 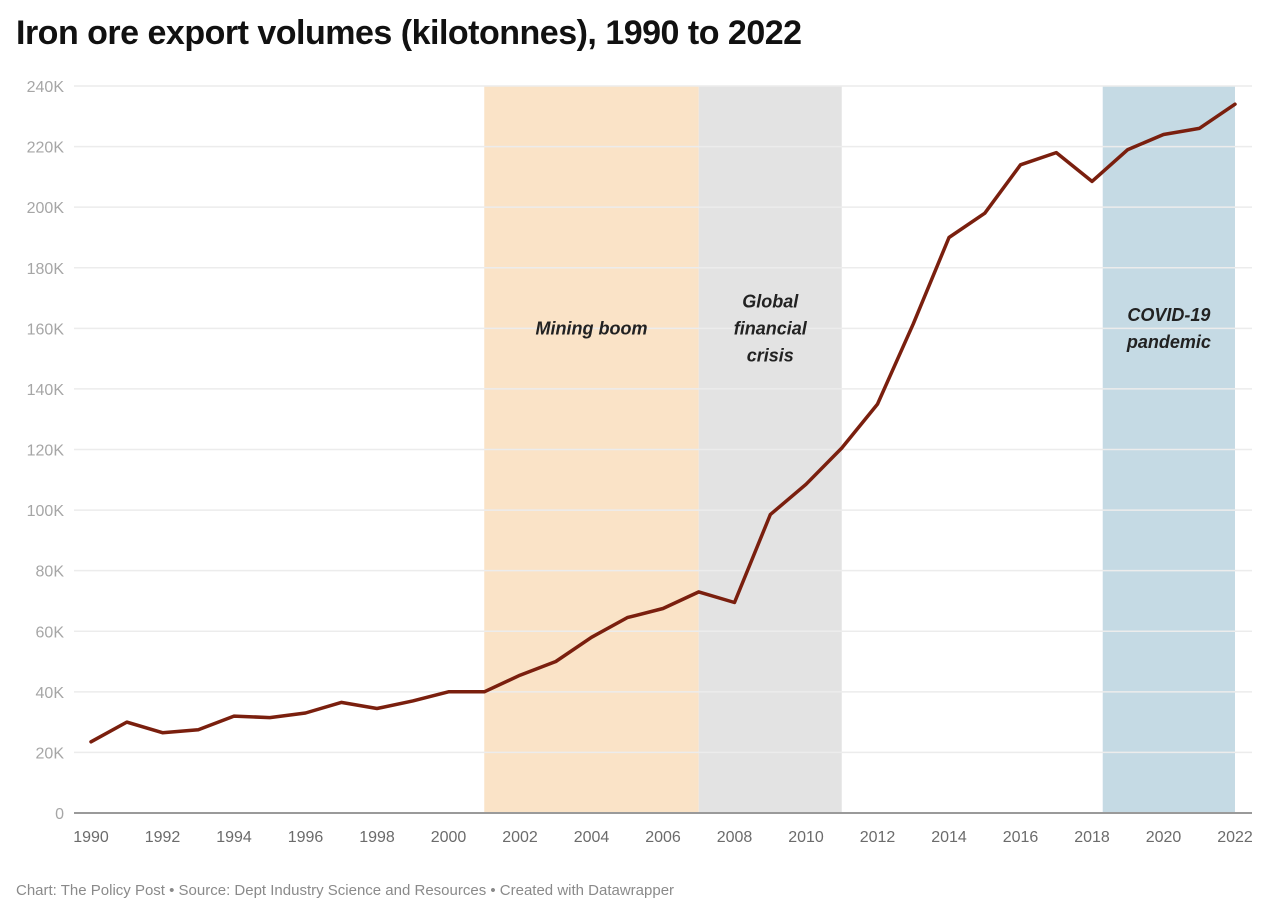 I want to click on x-tick-label: 2008, so click(x=735, y=837).